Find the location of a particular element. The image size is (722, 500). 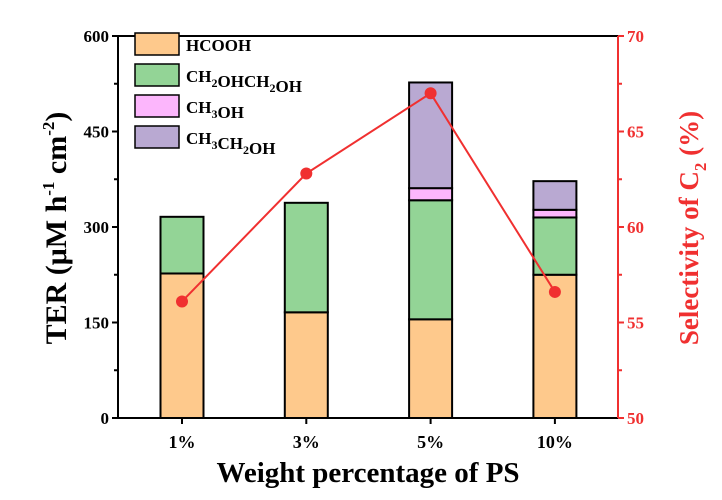

y-tick-label: 450 is located at coordinates (97, 132).